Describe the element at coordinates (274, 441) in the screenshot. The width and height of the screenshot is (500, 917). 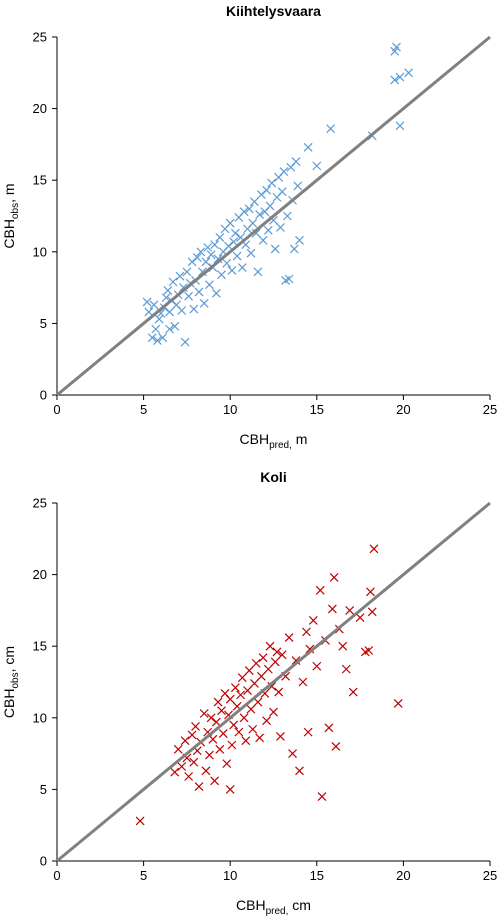
I see `chart-1-x-axis-label: CBHpred, m` at that location.